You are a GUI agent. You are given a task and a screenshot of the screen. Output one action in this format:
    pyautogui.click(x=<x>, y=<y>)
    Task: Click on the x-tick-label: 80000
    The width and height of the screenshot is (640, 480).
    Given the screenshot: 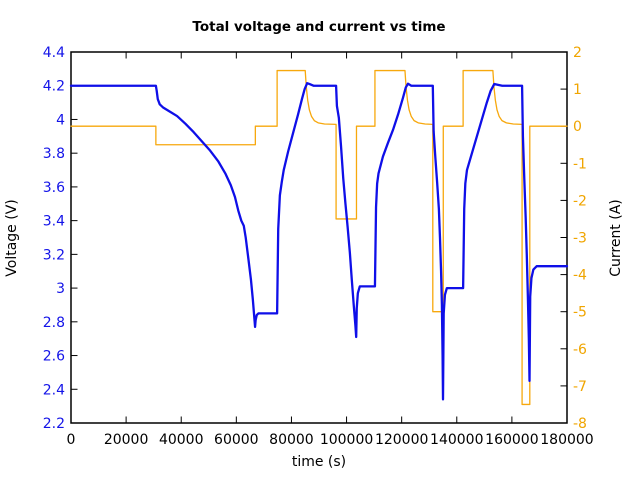 What is the action you would take?
    pyautogui.click(x=291, y=440)
    